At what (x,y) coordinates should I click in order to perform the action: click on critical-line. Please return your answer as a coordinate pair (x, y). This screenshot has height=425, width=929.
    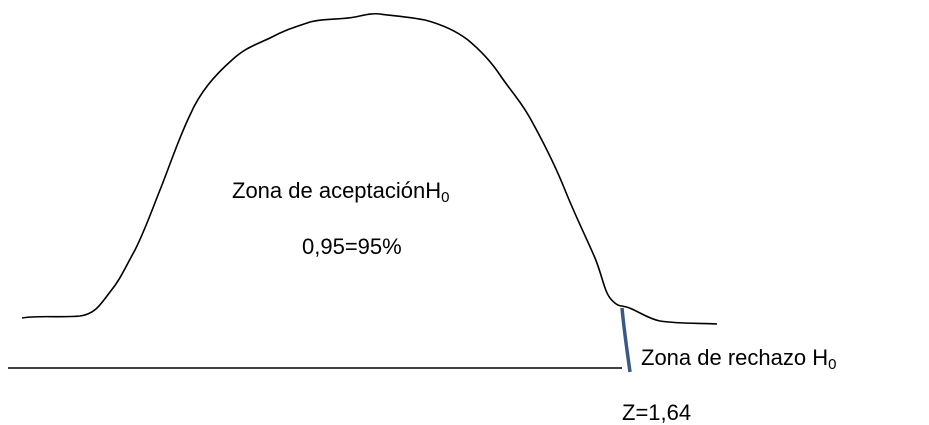
    Looking at the image, I should click on (626, 340).